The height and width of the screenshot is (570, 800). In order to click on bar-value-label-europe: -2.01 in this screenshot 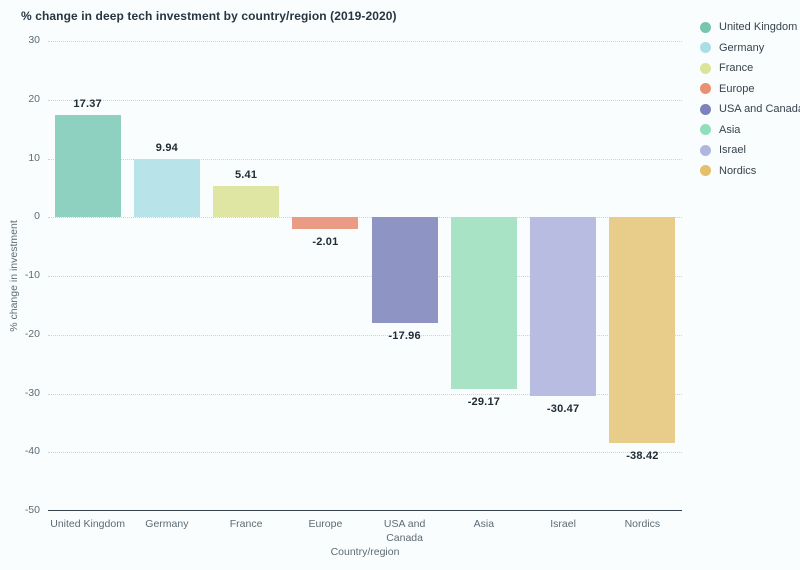, I will do `click(325, 242)`.